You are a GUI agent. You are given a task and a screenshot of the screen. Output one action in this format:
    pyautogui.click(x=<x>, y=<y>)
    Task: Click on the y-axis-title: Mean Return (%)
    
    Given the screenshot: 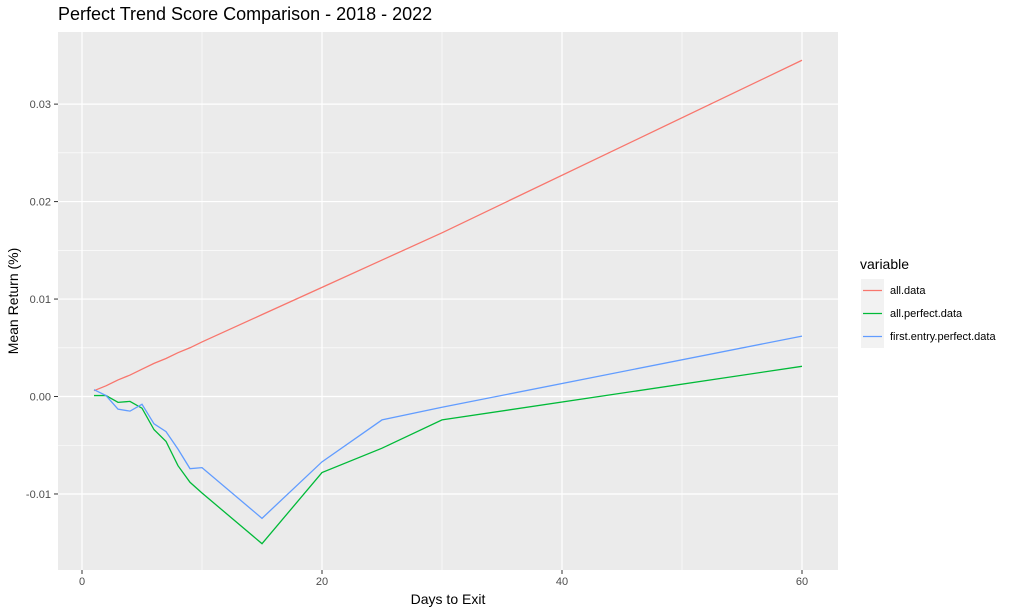 What is the action you would take?
    pyautogui.click(x=13, y=301)
    